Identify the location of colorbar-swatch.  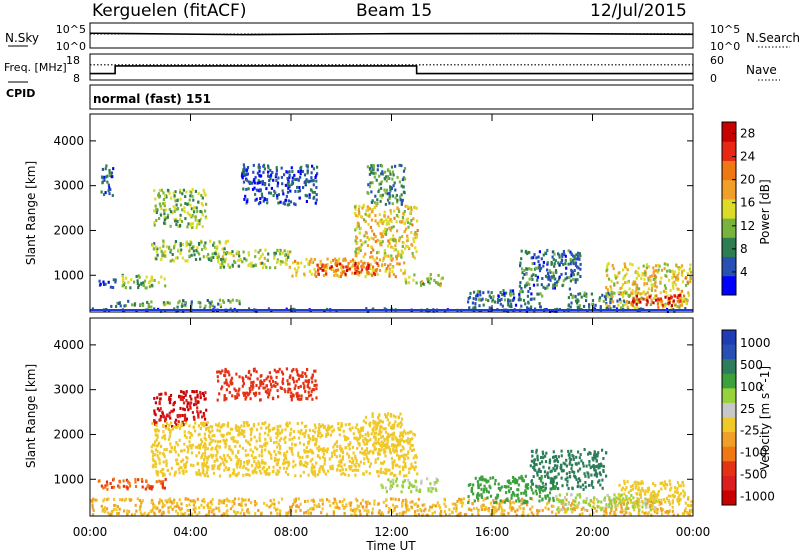
(729, 208).